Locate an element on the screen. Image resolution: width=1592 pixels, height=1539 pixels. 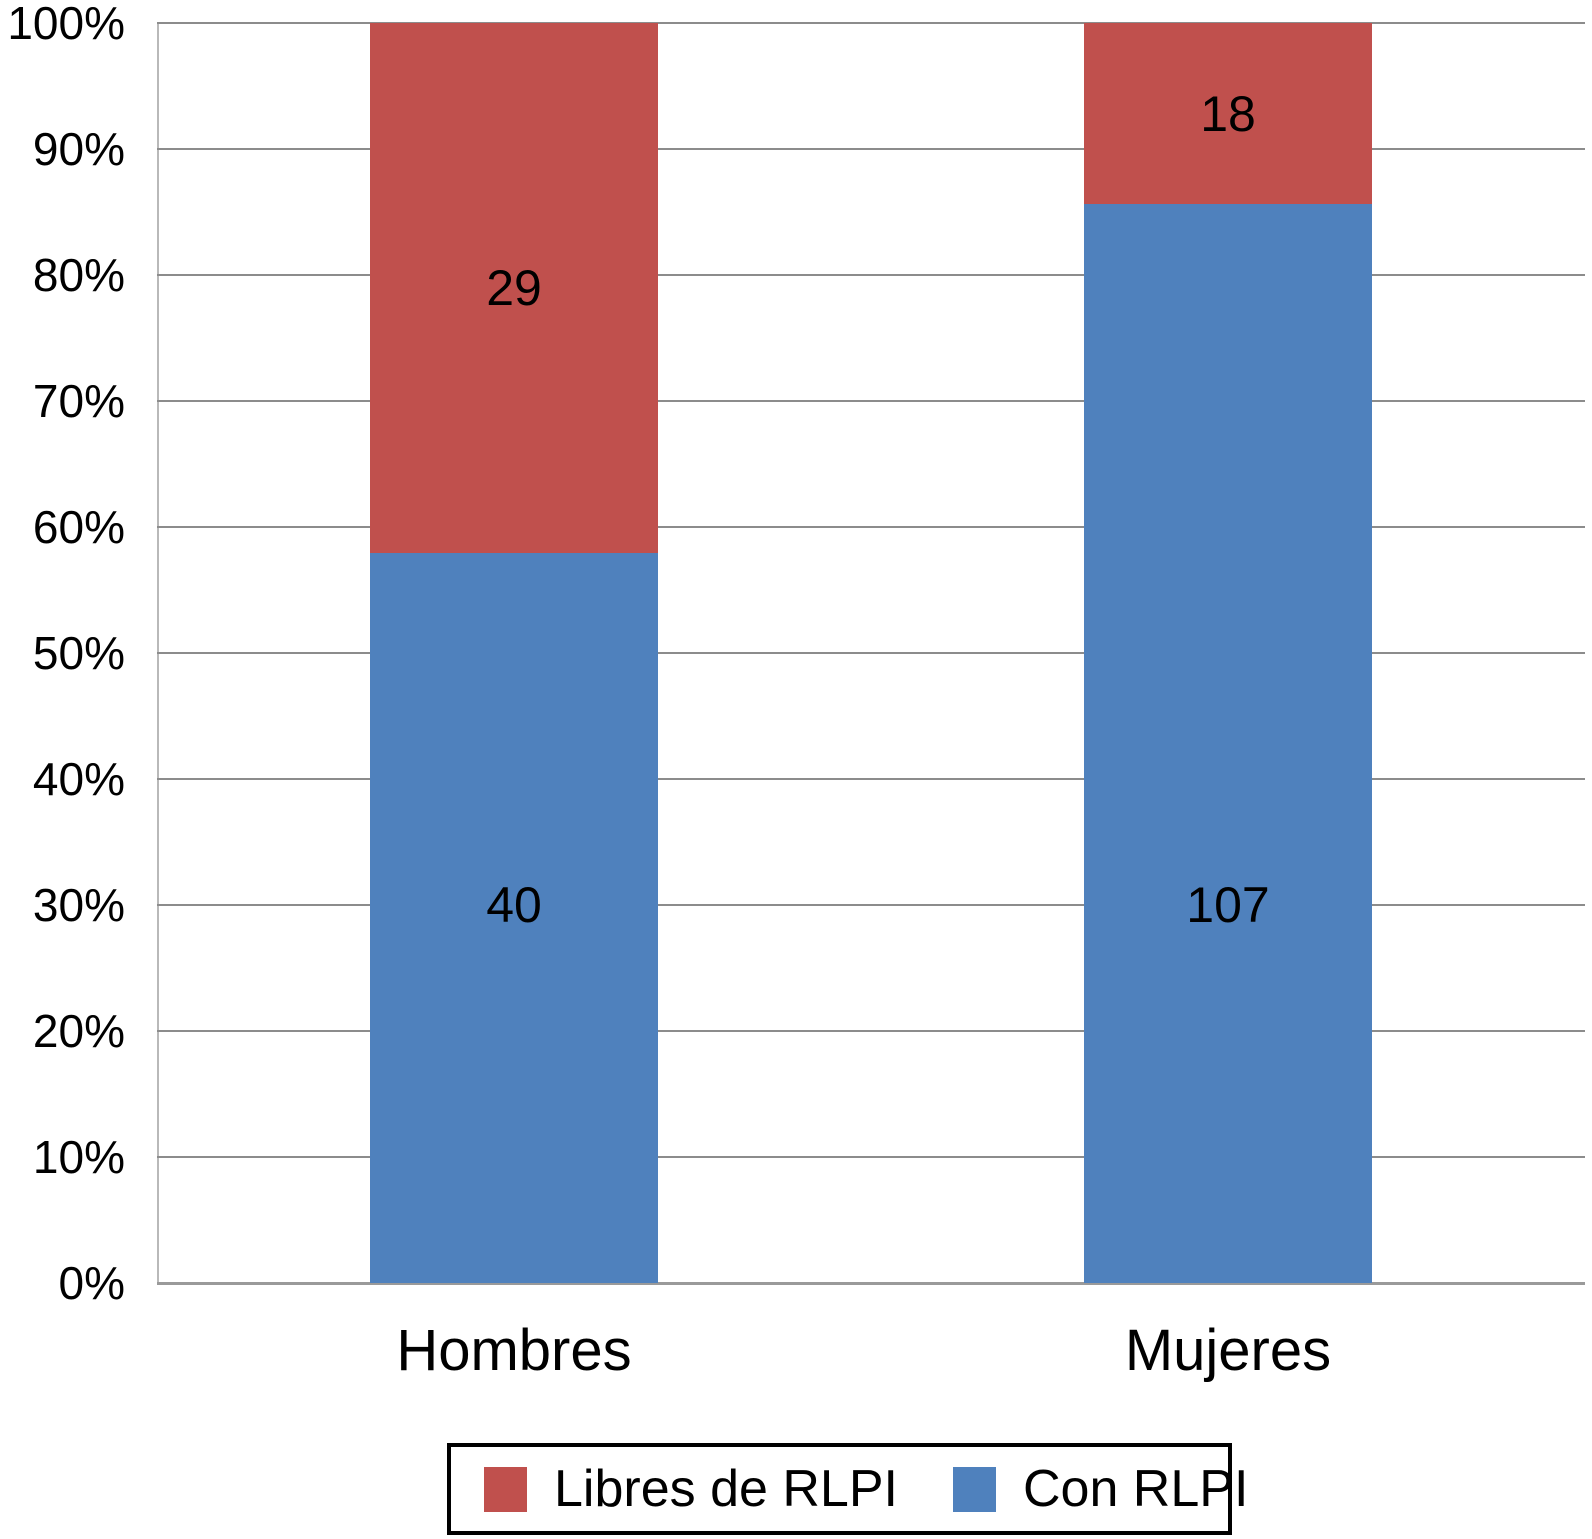
value-label: 107 is located at coordinates (1228, 905).